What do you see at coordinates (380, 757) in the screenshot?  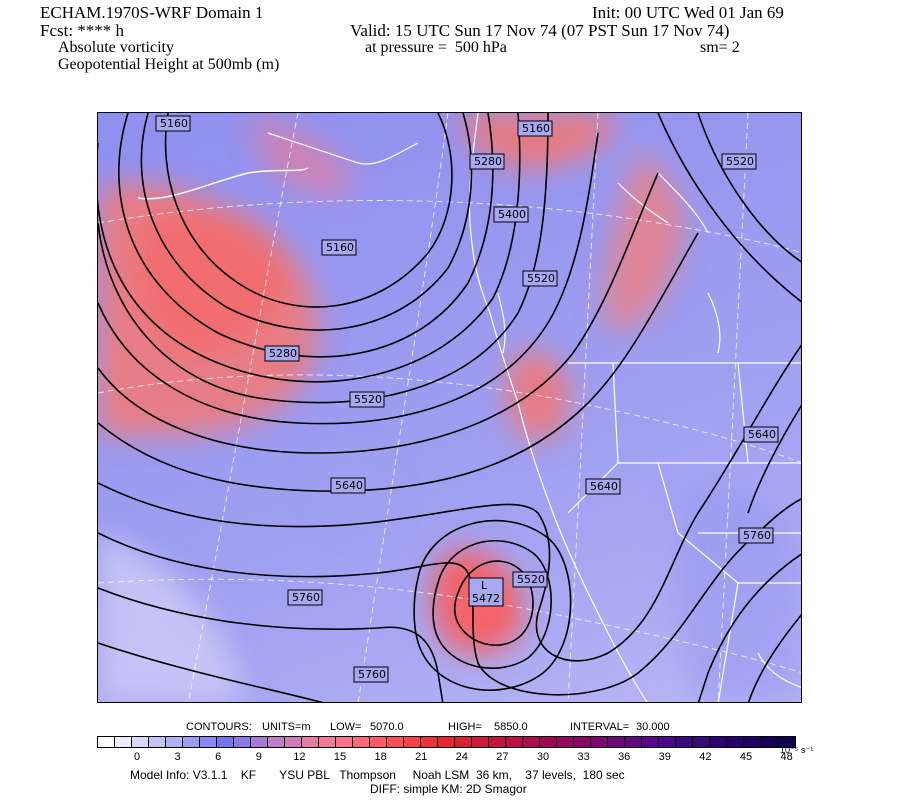 I see `colorbar-tick-label: 18` at bounding box center [380, 757].